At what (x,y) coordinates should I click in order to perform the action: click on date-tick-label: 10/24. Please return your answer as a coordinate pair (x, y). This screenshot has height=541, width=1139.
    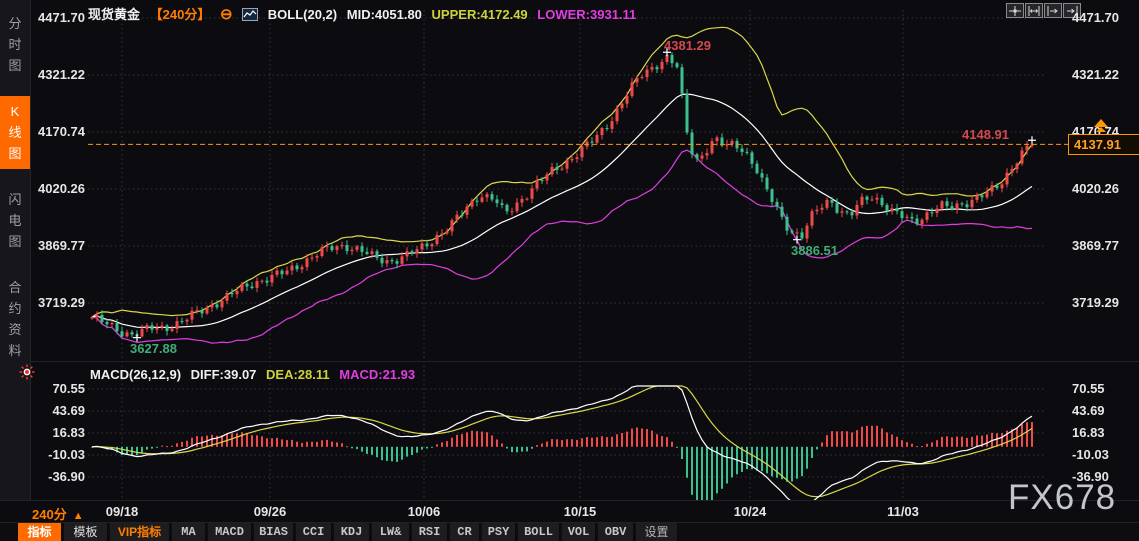
    Looking at the image, I should click on (750, 511).